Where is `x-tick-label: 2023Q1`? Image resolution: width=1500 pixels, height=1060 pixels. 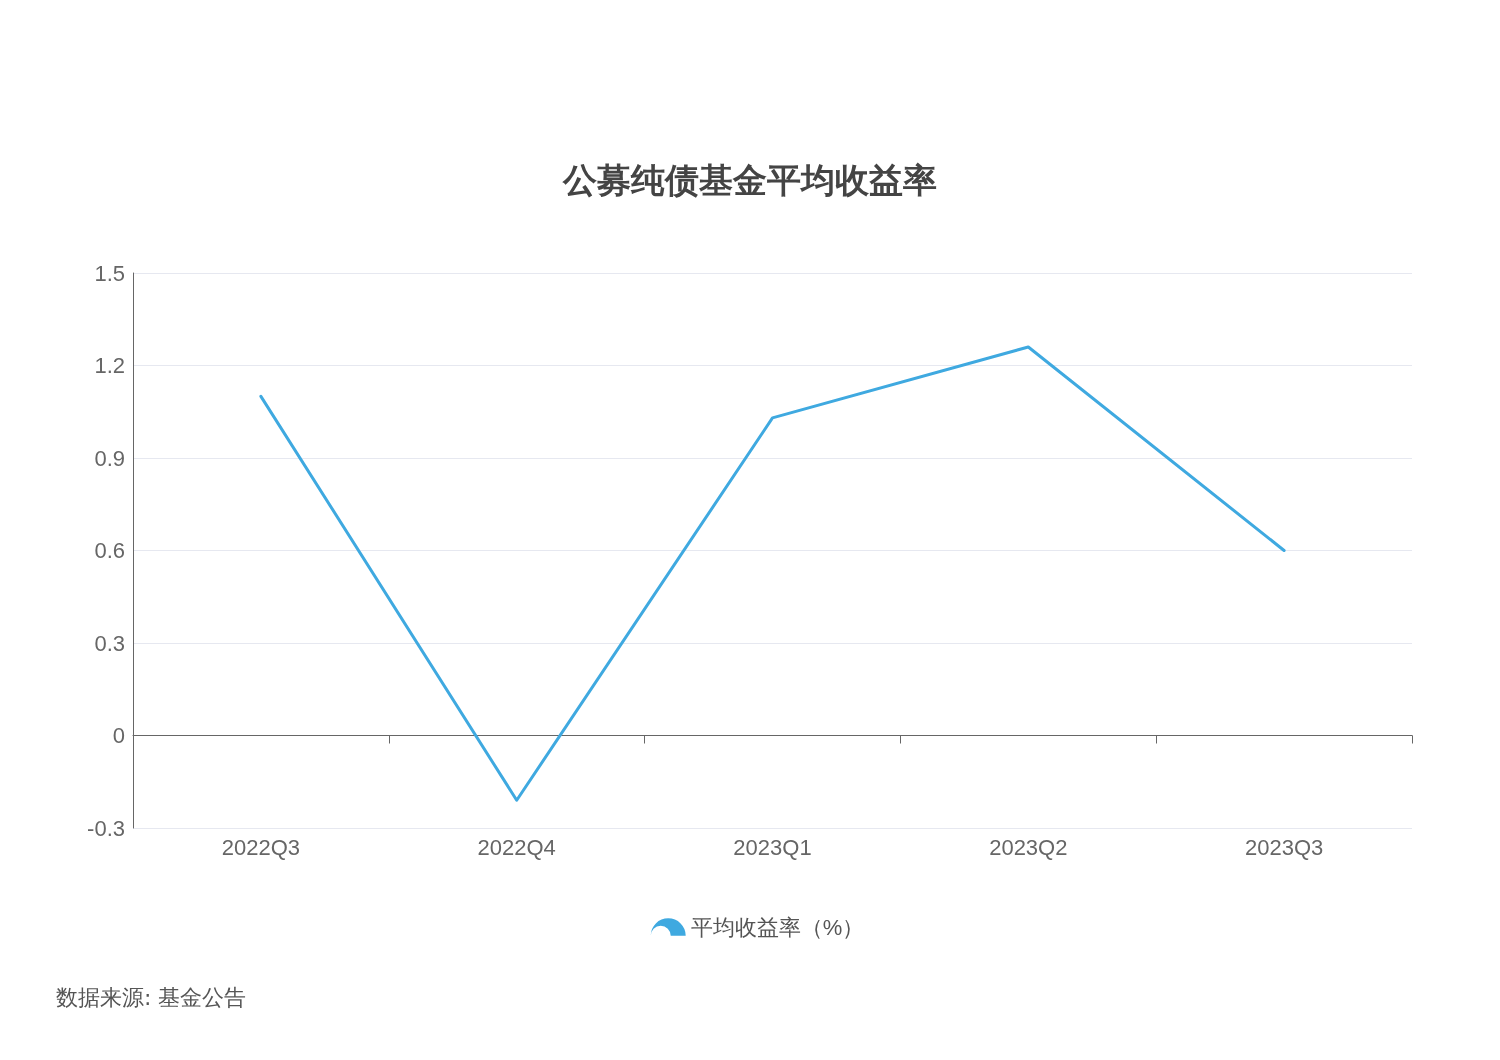 x-tick-label: 2023Q1 is located at coordinates (772, 847).